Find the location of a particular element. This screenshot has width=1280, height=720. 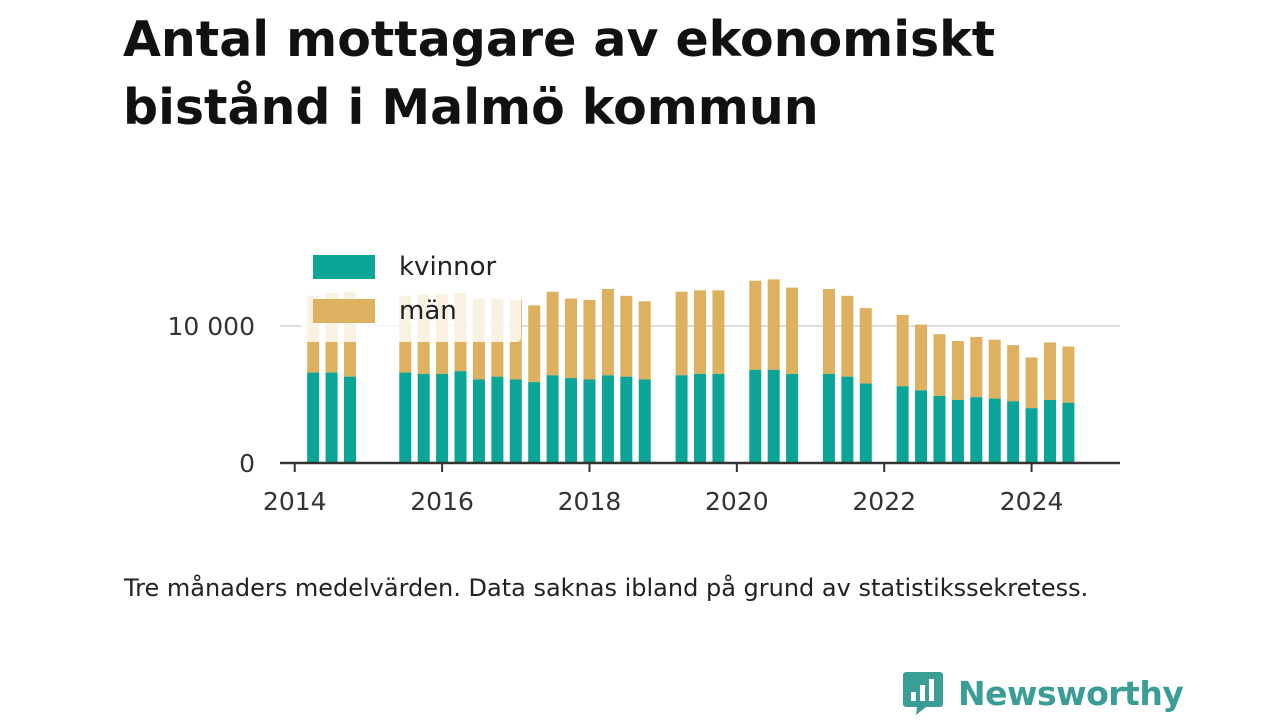

legend-label-kvinnor: kvinnor is located at coordinates (448, 267).